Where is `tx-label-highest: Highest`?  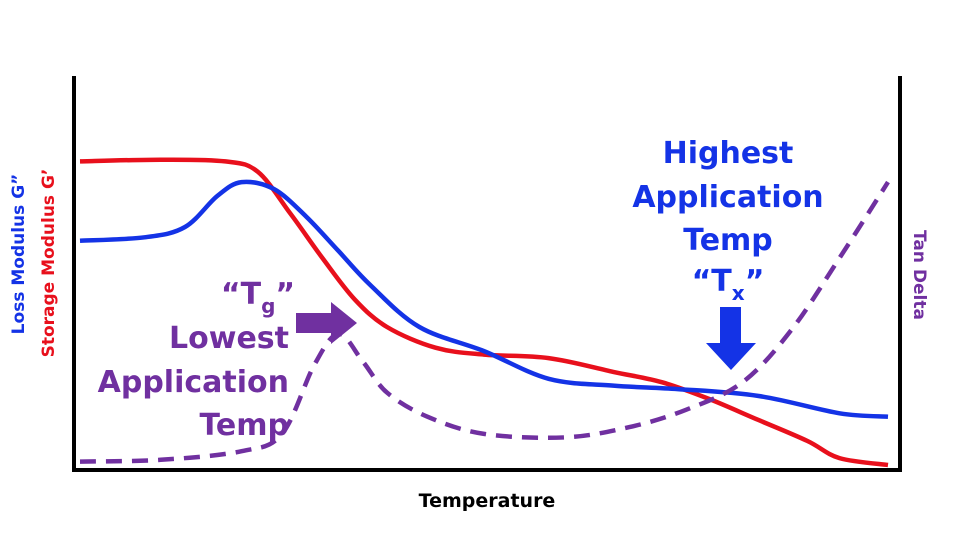
tx-label-highest: Highest is located at coordinates (728, 153).